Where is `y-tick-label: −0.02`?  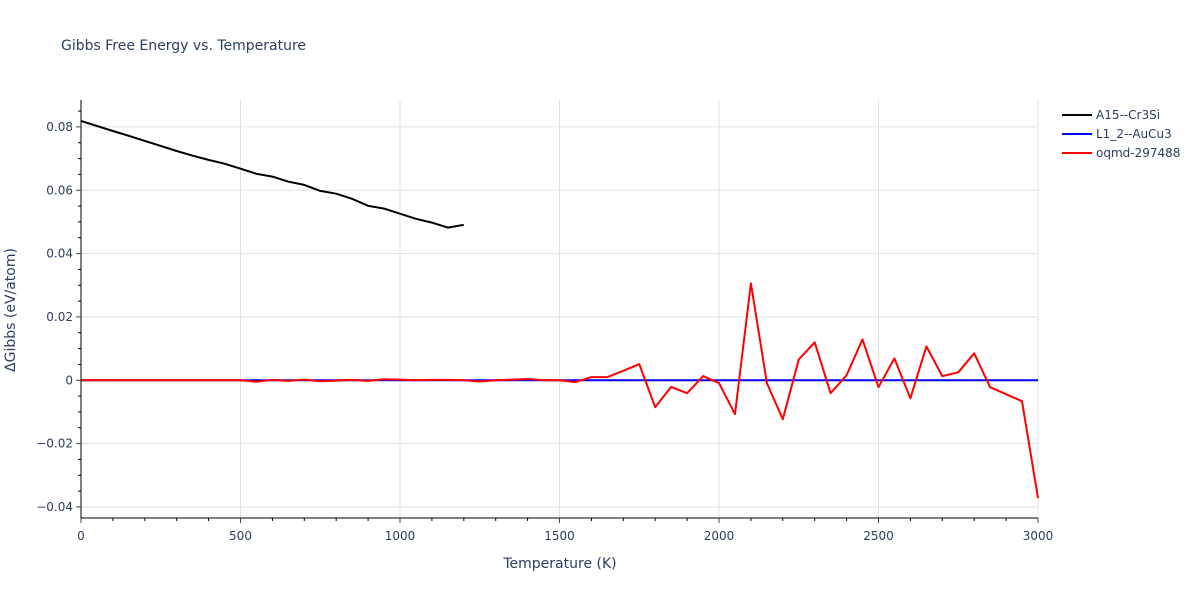
y-tick-label: −0.02 is located at coordinates (54, 444).